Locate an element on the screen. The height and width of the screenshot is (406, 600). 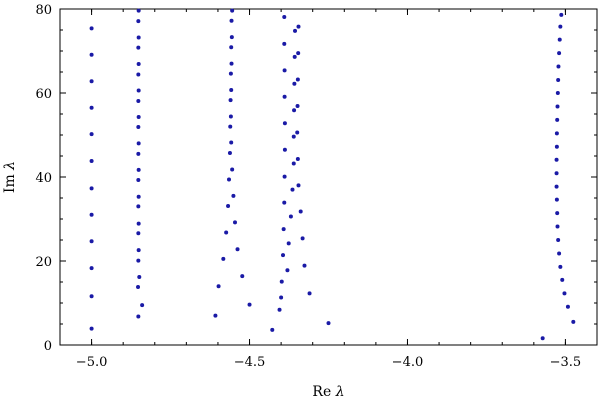
x-tick-label: −4.5 is located at coordinates (250, 362).